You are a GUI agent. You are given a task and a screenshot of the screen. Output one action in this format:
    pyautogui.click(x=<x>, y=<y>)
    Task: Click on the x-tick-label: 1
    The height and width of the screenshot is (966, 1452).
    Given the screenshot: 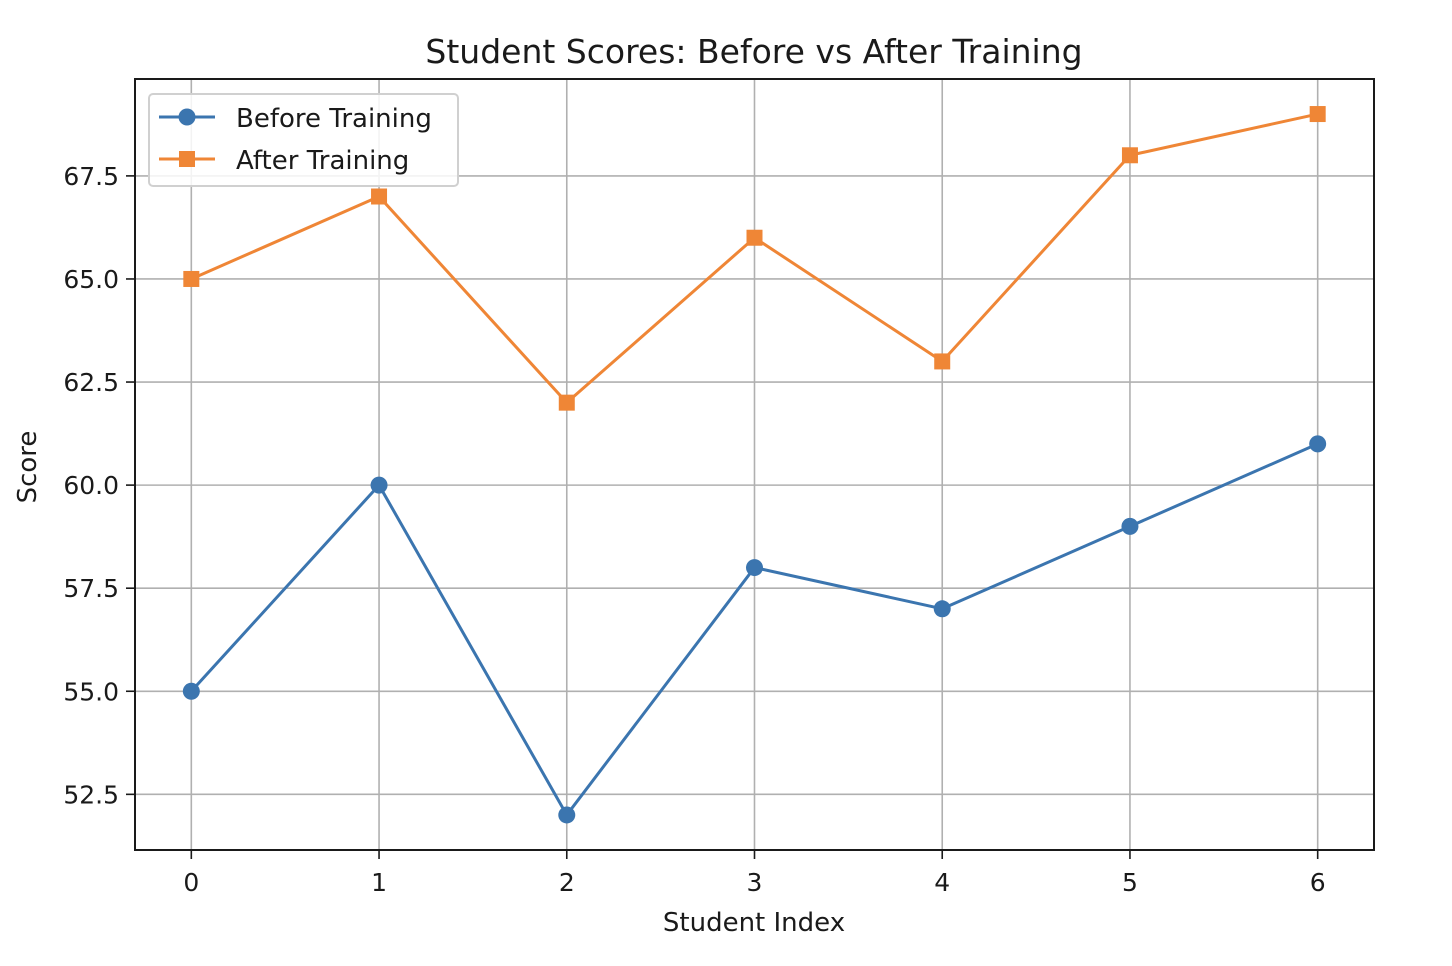 What is the action you would take?
    pyautogui.click(x=379, y=882)
    